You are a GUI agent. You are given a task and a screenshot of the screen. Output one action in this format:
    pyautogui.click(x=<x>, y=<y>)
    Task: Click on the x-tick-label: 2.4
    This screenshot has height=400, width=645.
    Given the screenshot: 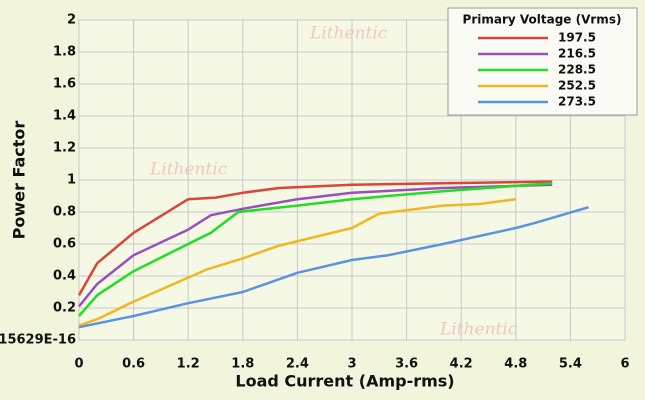 What is the action you would take?
    pyautogui.click(x=297, y=364)
    